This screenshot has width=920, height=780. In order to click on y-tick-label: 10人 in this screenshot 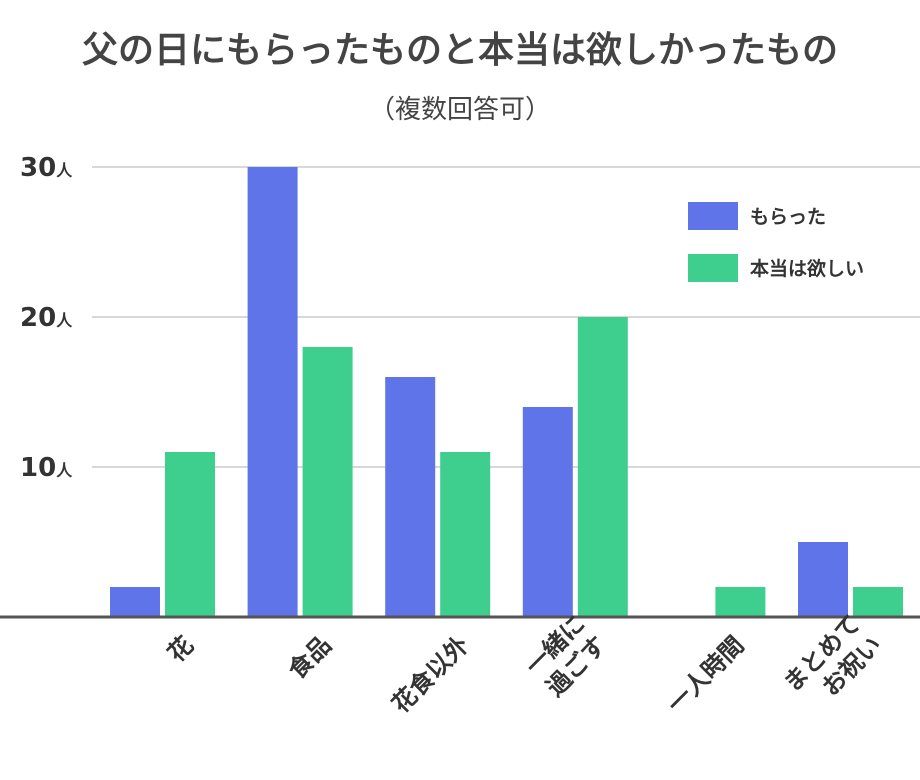, I will do `click(46, 468)`.